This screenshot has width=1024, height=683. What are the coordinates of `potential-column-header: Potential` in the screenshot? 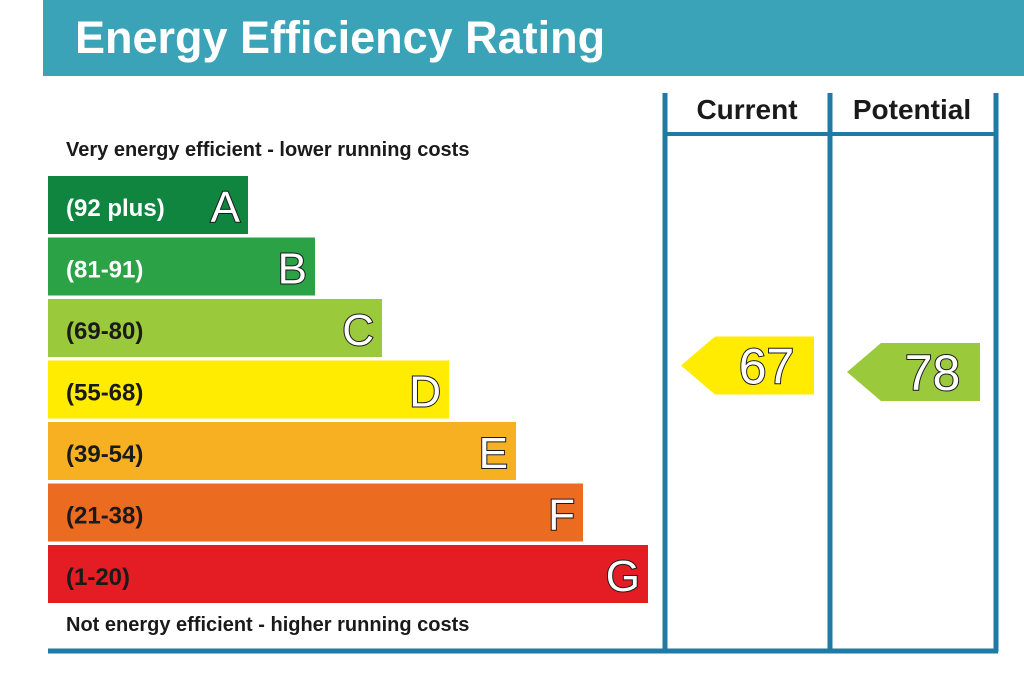 It's located at (912, 109).